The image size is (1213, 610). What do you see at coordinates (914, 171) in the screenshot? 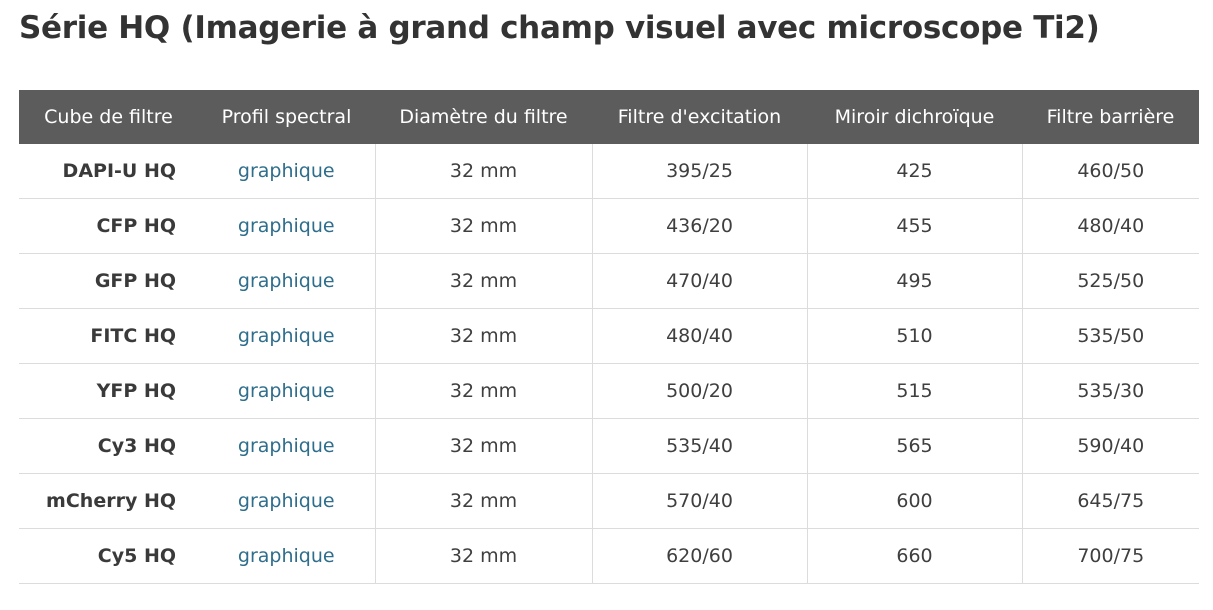
I see `cell-dichroic-mirror: 425` at bounding box center [914, 171].